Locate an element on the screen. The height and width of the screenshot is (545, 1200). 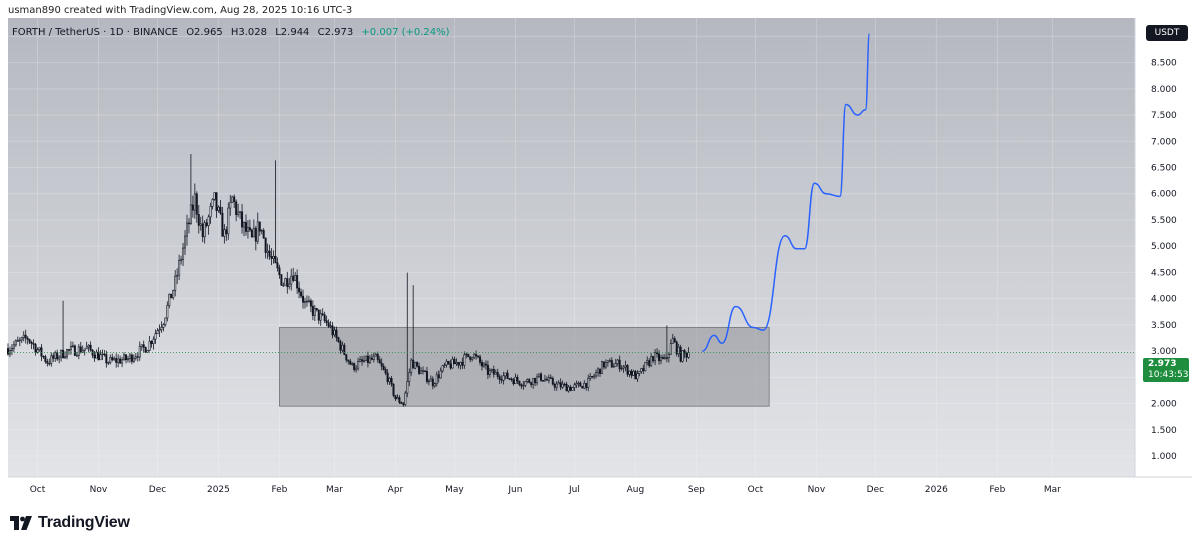
time-tick-label: Aug is located at coordinates (636, 490).